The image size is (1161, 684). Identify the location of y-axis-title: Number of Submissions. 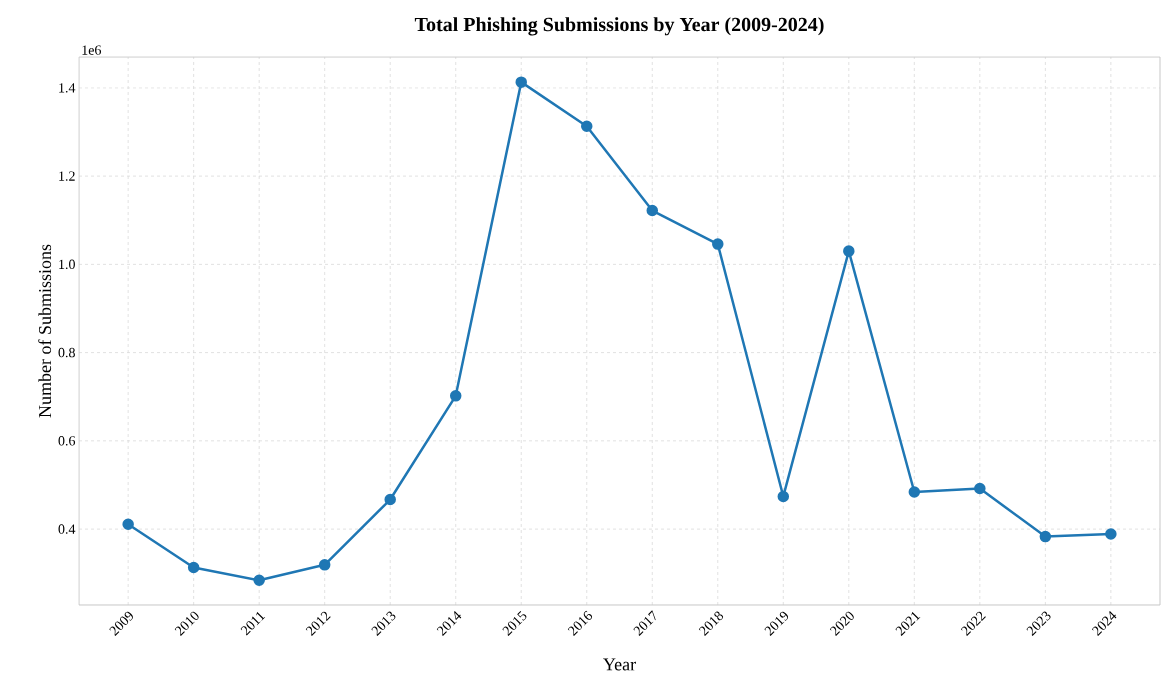
(45, 331).